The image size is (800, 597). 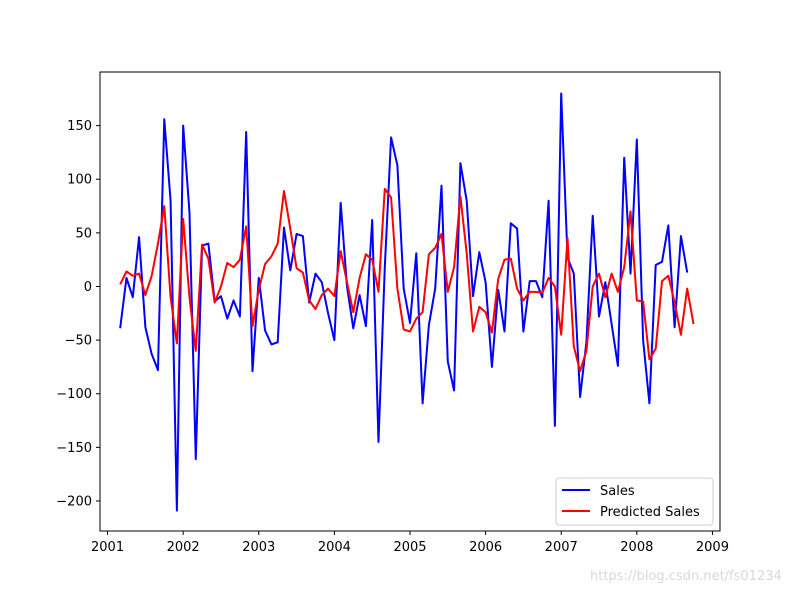 What do you see at coordinates (74, 394) in the screenshot?
I see `y-tick-label: −100` at bounding box center [74, 394].